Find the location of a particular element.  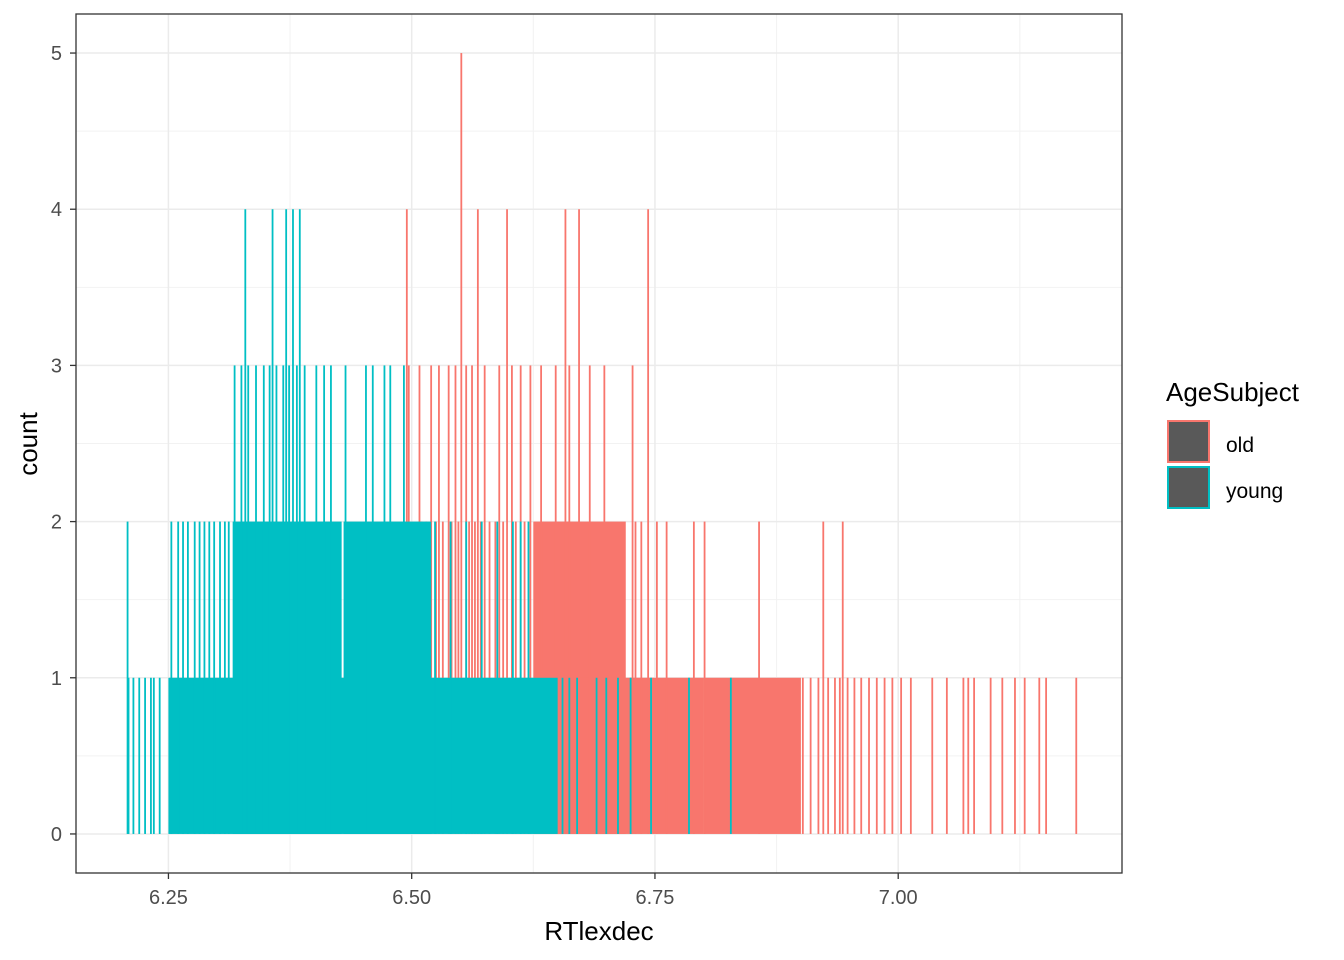

old-run-bar is located at coordinates (752, 755).